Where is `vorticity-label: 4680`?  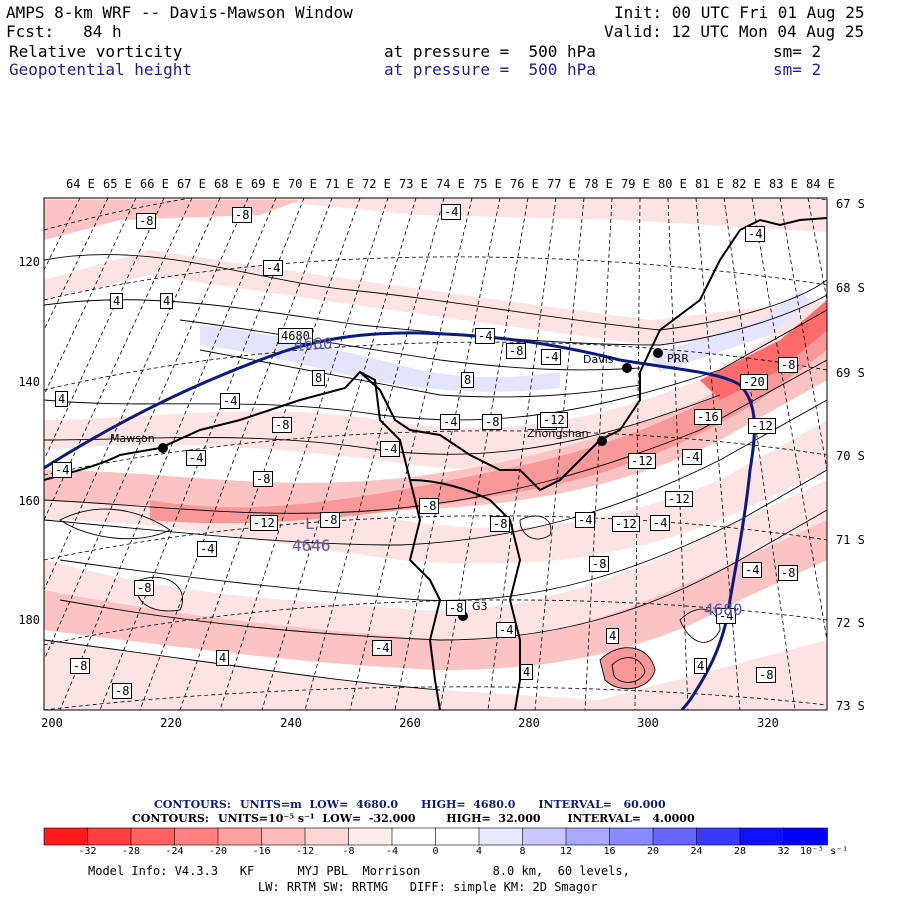 vorticity-label: 4680 is located at coordinates (295, 336).